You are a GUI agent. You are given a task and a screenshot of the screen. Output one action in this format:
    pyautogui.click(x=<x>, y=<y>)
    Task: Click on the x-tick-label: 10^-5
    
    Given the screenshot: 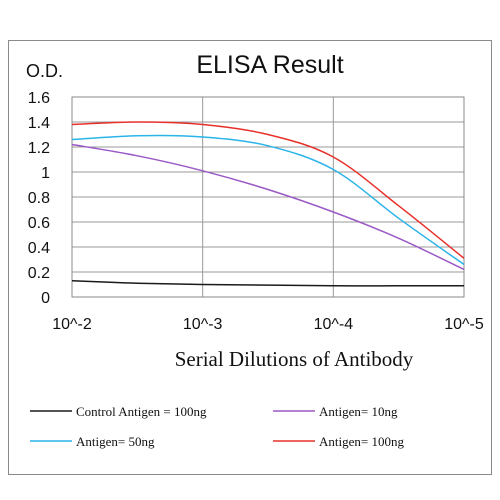 What is the action you would take?
    pyautogui.click(x=464, y=324)
    